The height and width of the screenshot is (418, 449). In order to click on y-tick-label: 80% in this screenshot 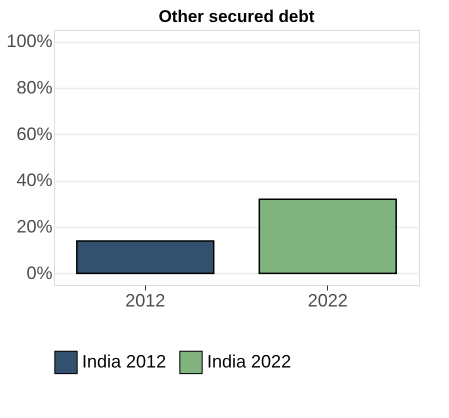, I will do `click(34, 87)`.